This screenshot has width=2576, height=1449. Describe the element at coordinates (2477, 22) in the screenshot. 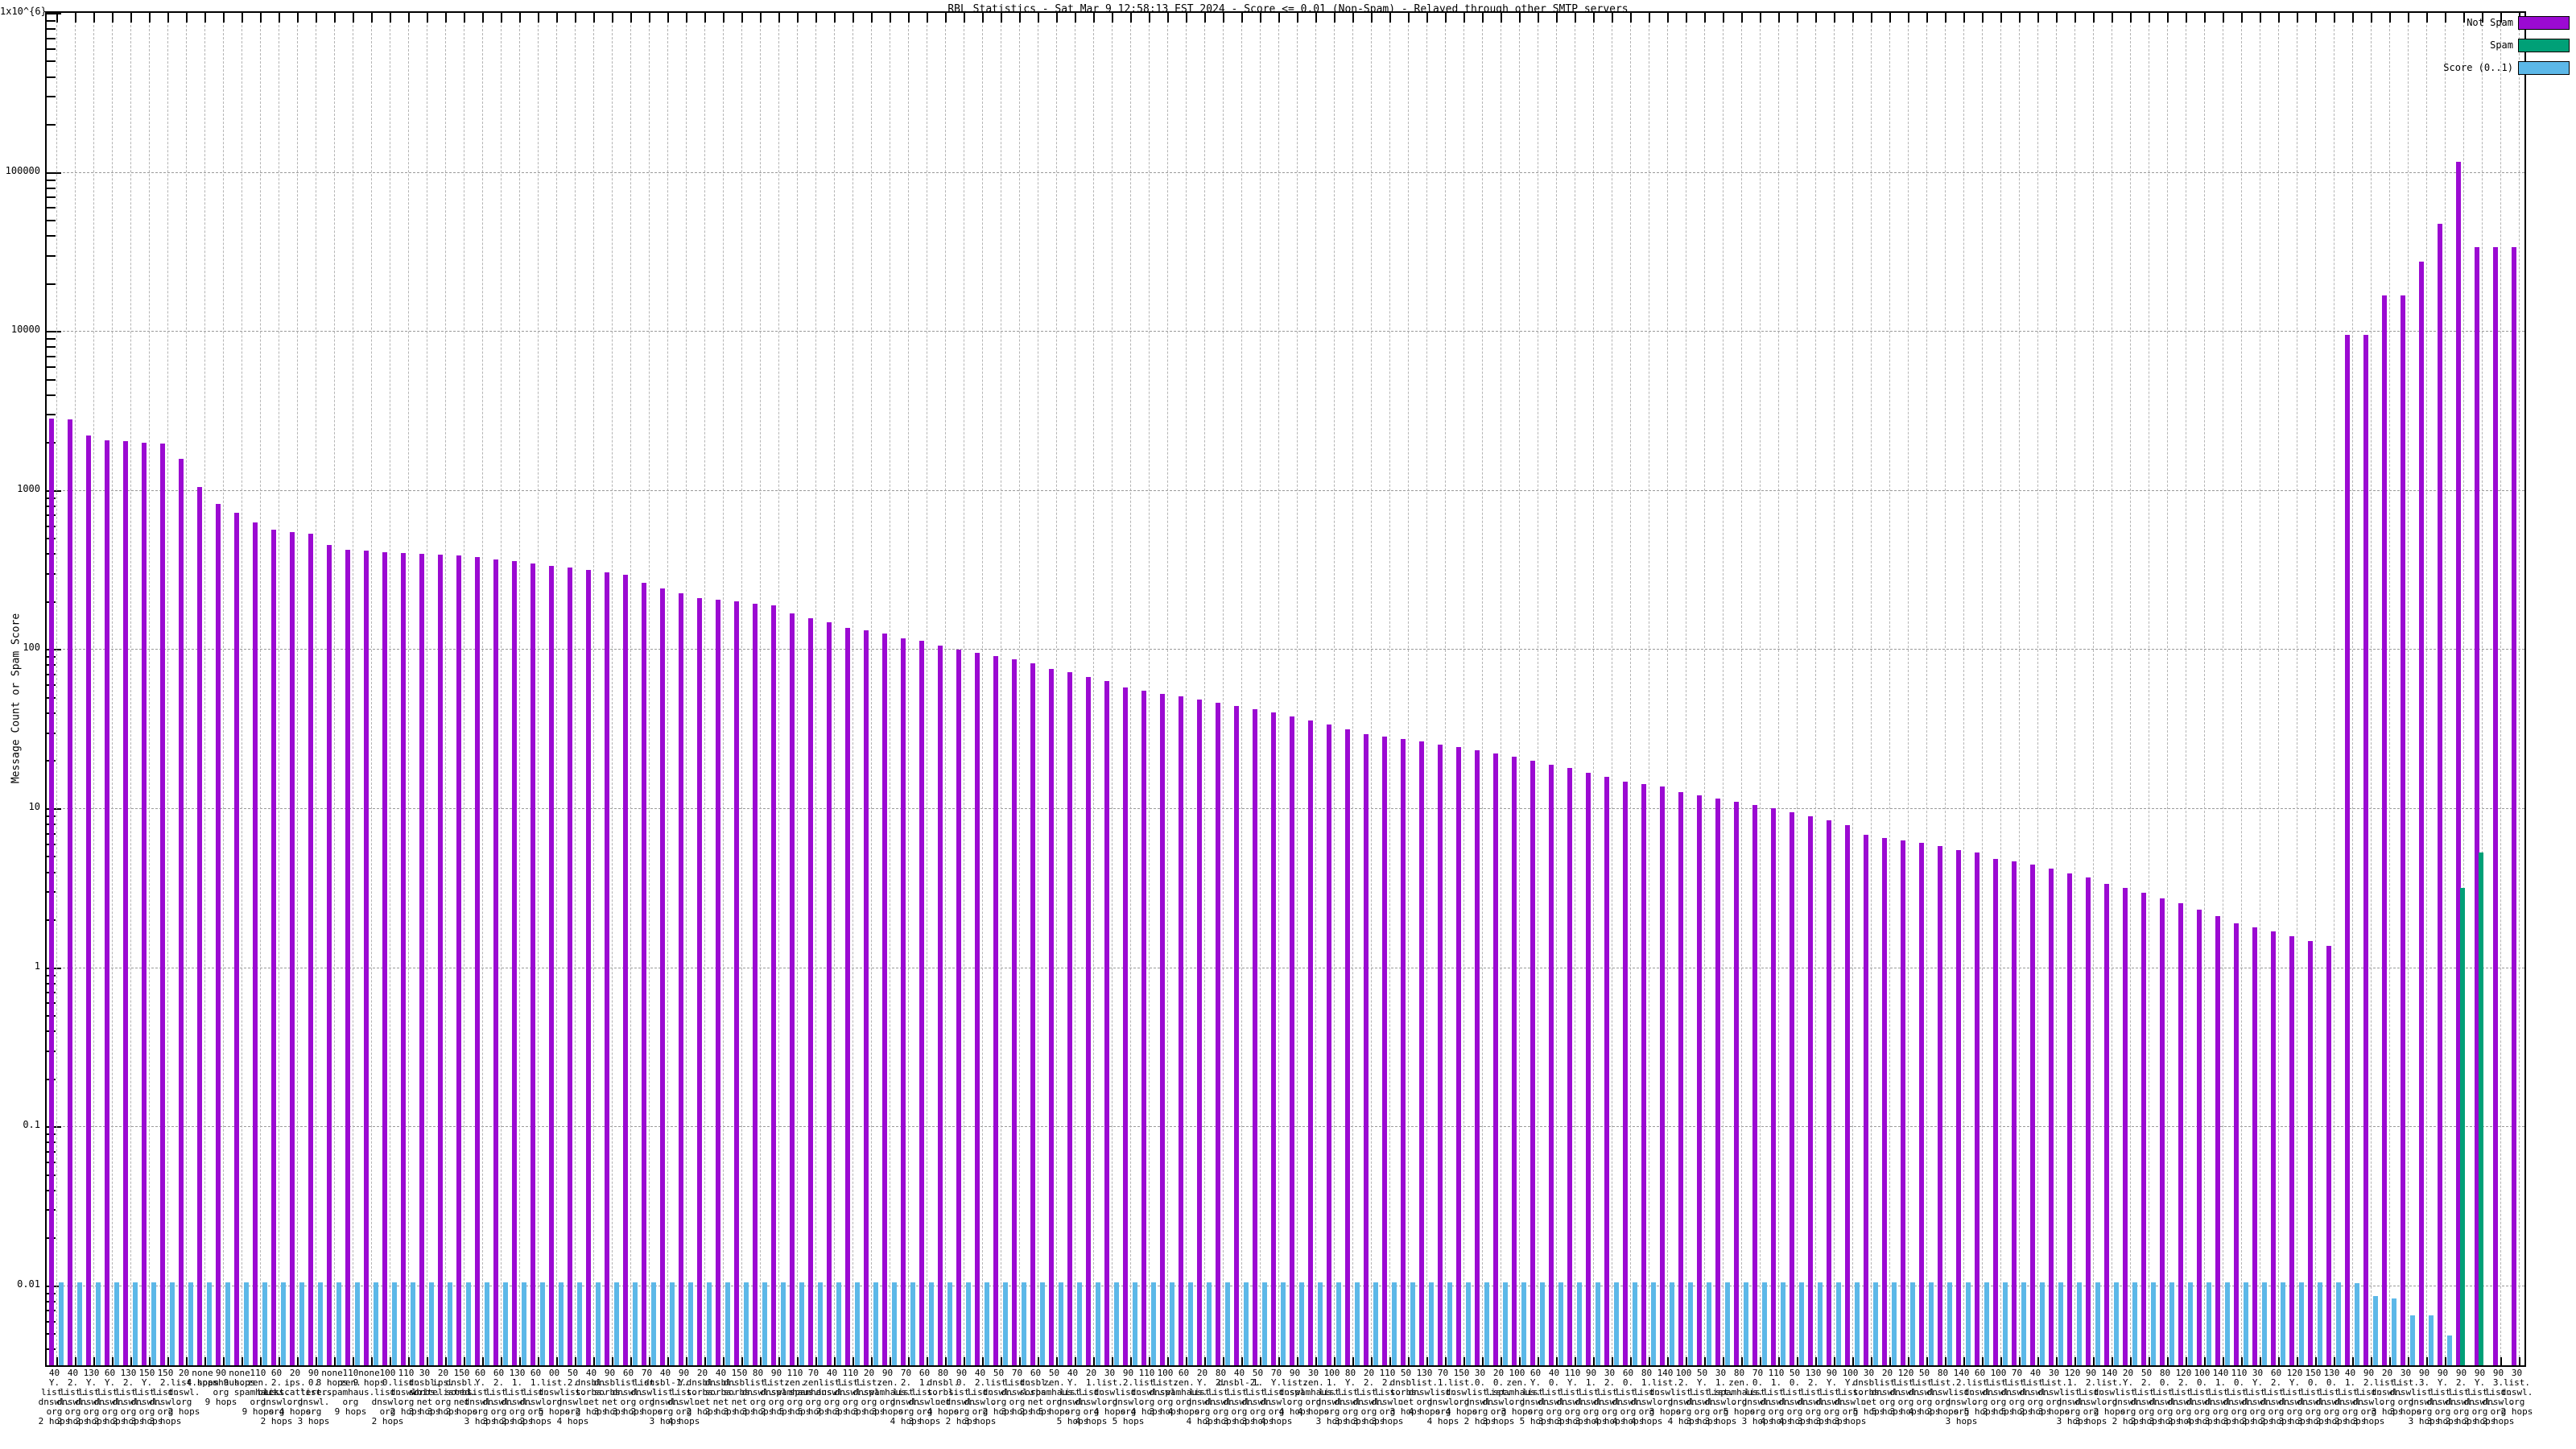

I see `legend-item: Not Spam` at that location.